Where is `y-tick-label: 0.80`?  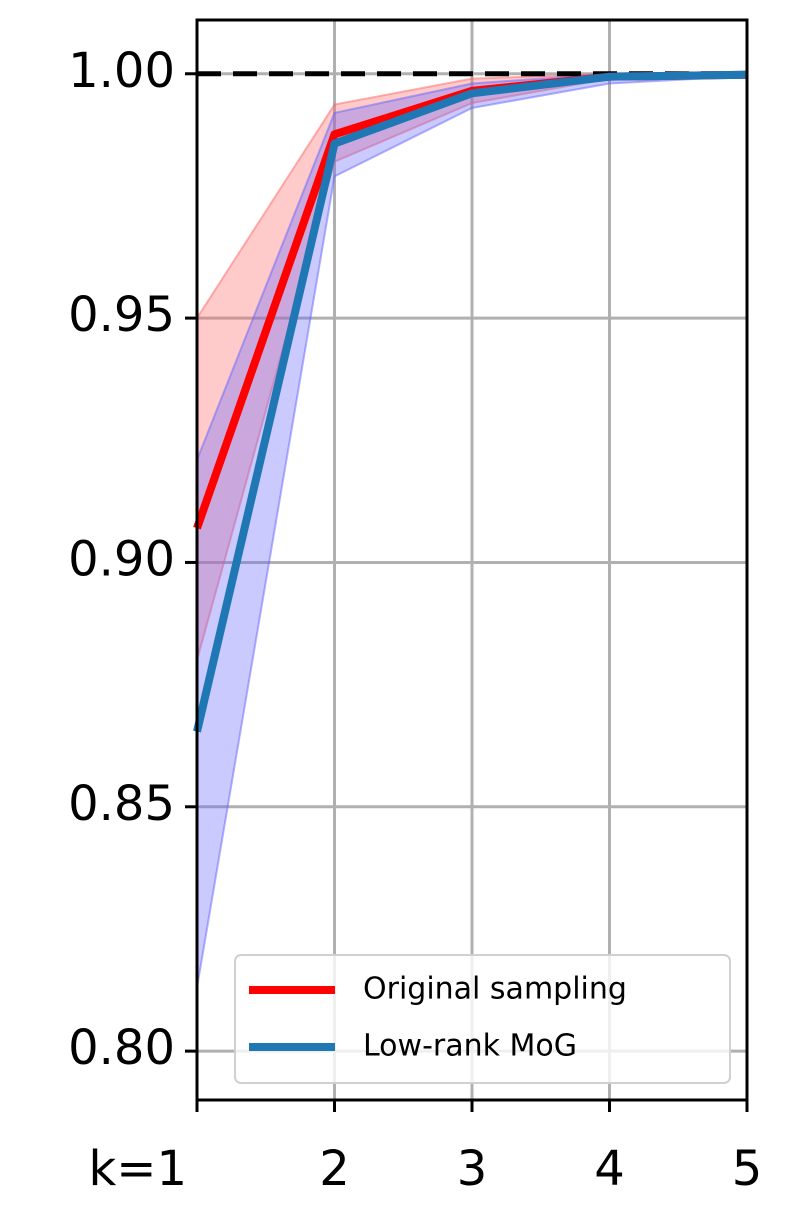
y-tick-label: 0.80 is located at coordinates (121, 1048).